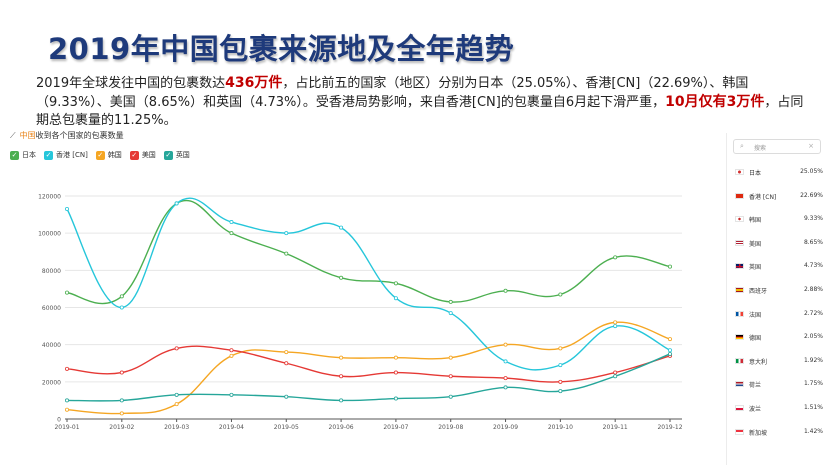  I want to click on country-row: 英国 4.73%, so click(777, 266).